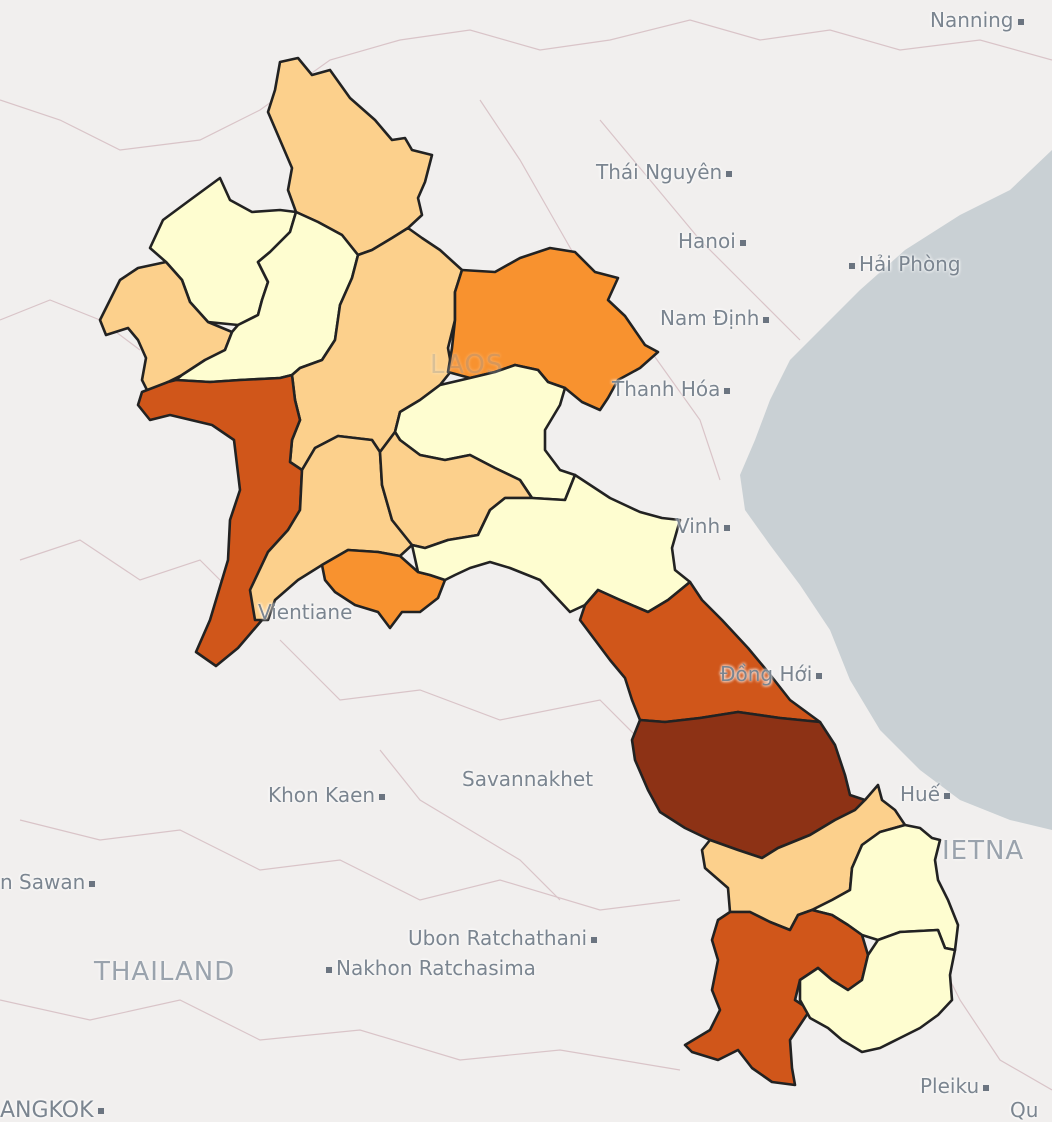 The image size is (1052, 1122). Describe the element at coordinates (528, 779) in the screenshot. I see `city-label-savannakhet: Savannakhet` at that location.